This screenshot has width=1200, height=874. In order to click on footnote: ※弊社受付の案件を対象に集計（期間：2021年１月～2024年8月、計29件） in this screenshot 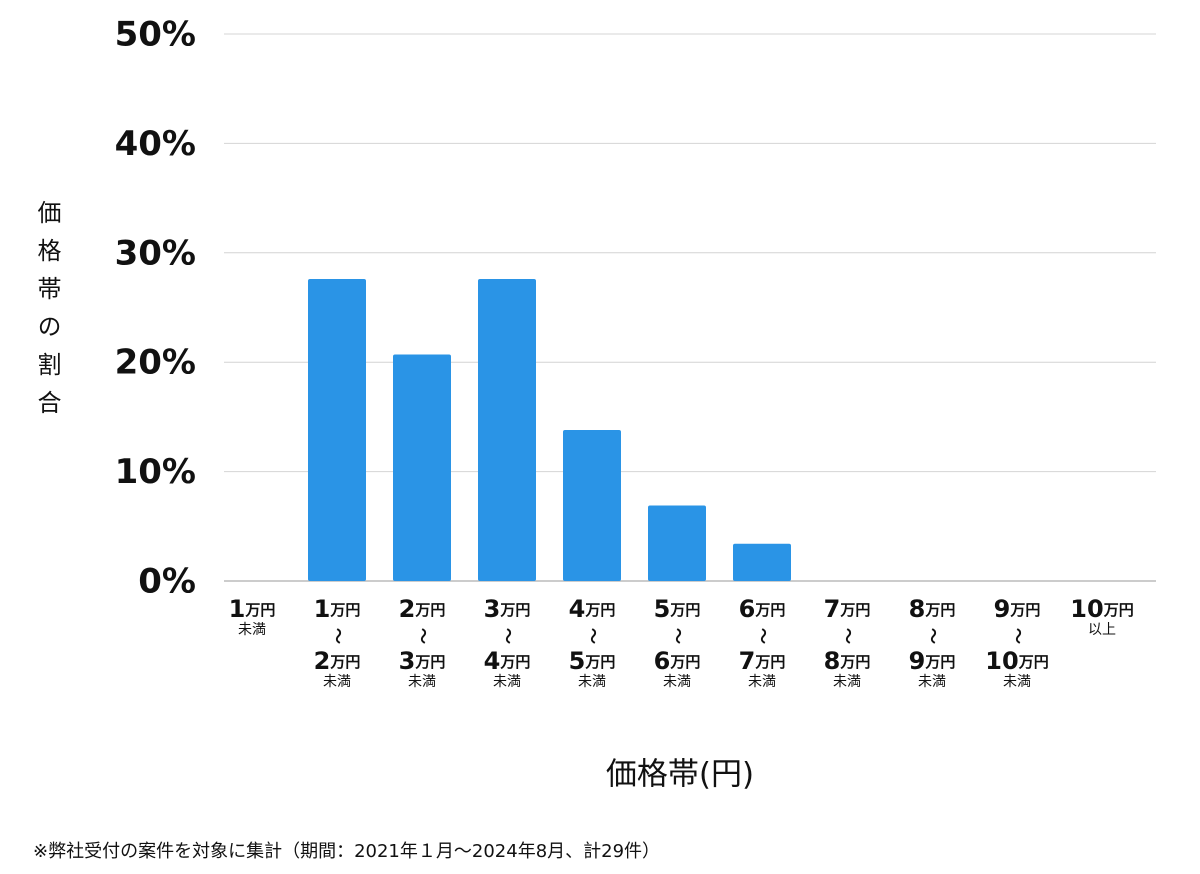, I will do `click(346, 851)`.